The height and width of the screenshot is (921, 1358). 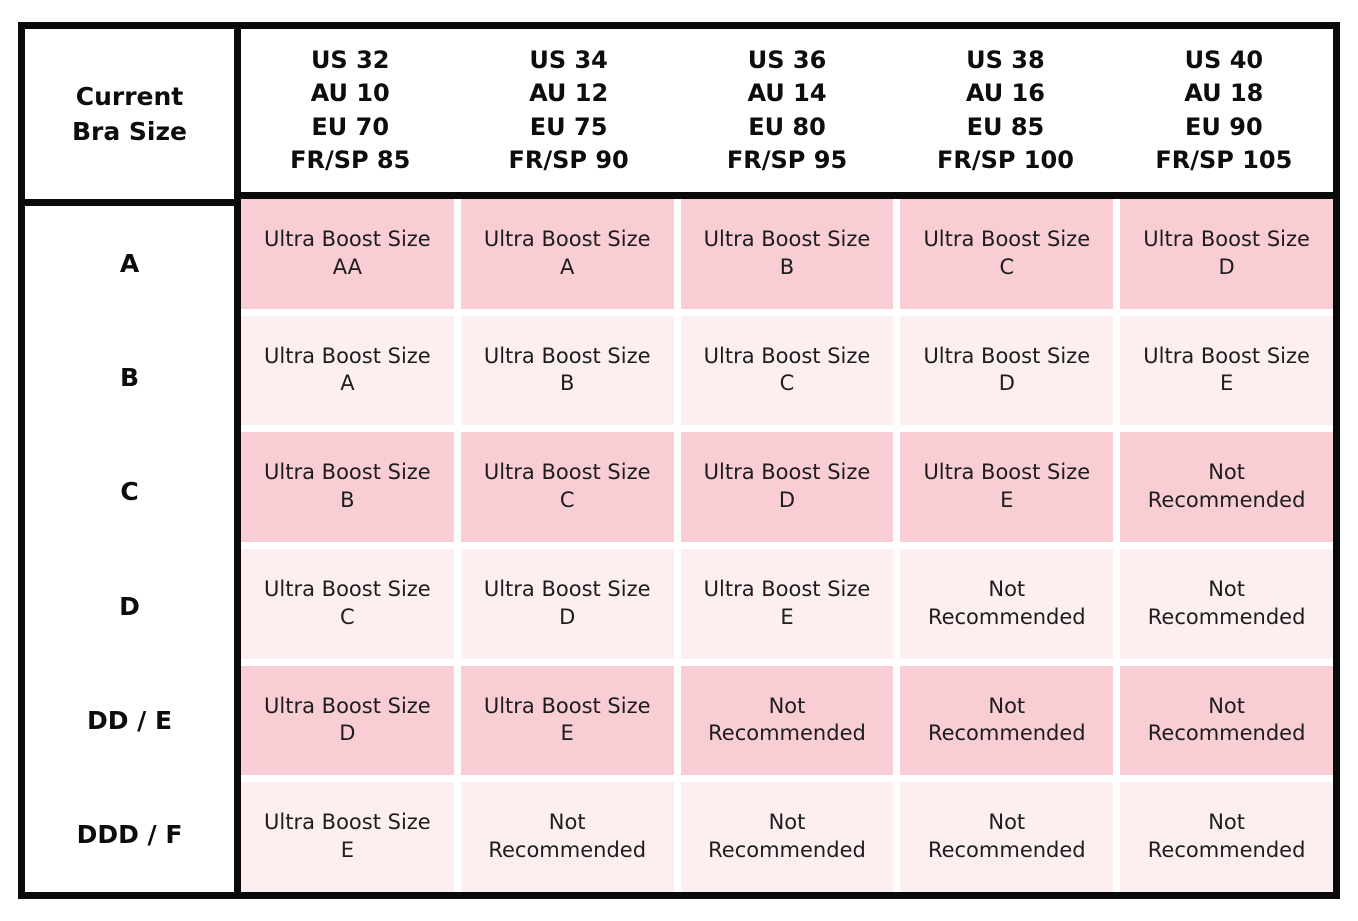 I want to click on column-header: US 34 AU 12 EU 75 FR/SP 90, so click(x=568, y=110).